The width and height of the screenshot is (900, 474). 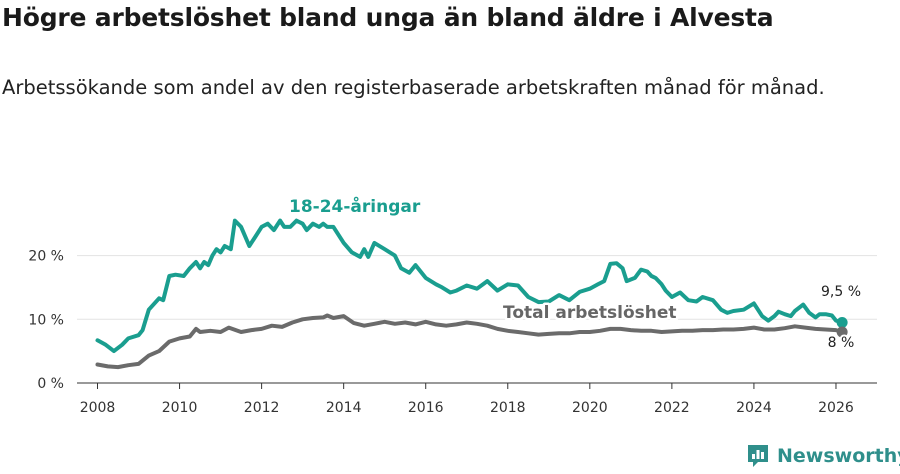 What do you see at coordinates (508, 408) in the screenshot?
I see `x-tick-label: 2018` at bounding box center [508, 408].